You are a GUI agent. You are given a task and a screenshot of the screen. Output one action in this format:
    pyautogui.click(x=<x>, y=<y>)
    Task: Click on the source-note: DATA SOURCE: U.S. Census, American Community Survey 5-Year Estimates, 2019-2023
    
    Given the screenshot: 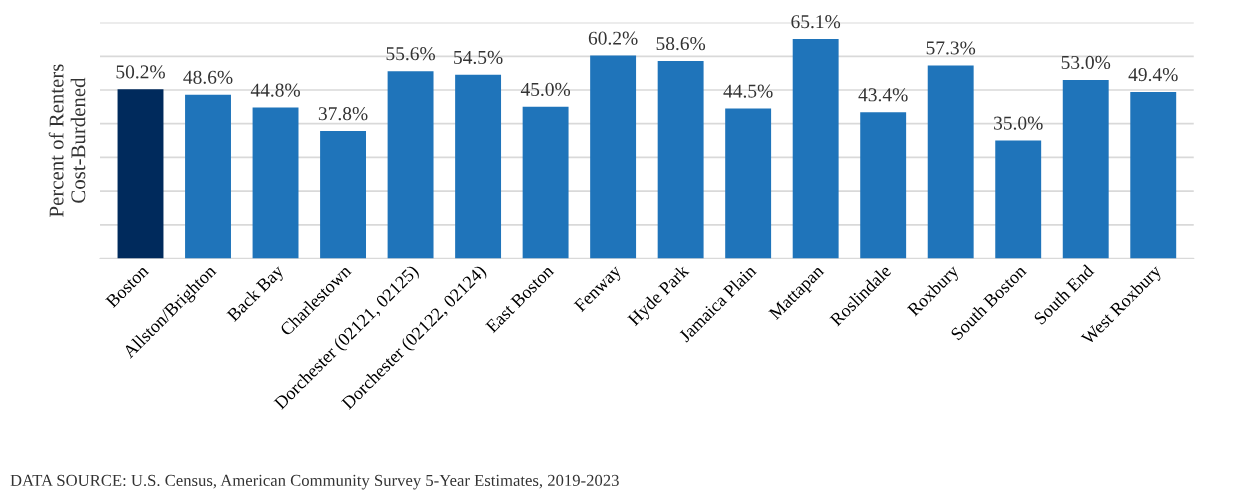 What is the action you would take?
    pyautogui.click(x=314, y=482)
    